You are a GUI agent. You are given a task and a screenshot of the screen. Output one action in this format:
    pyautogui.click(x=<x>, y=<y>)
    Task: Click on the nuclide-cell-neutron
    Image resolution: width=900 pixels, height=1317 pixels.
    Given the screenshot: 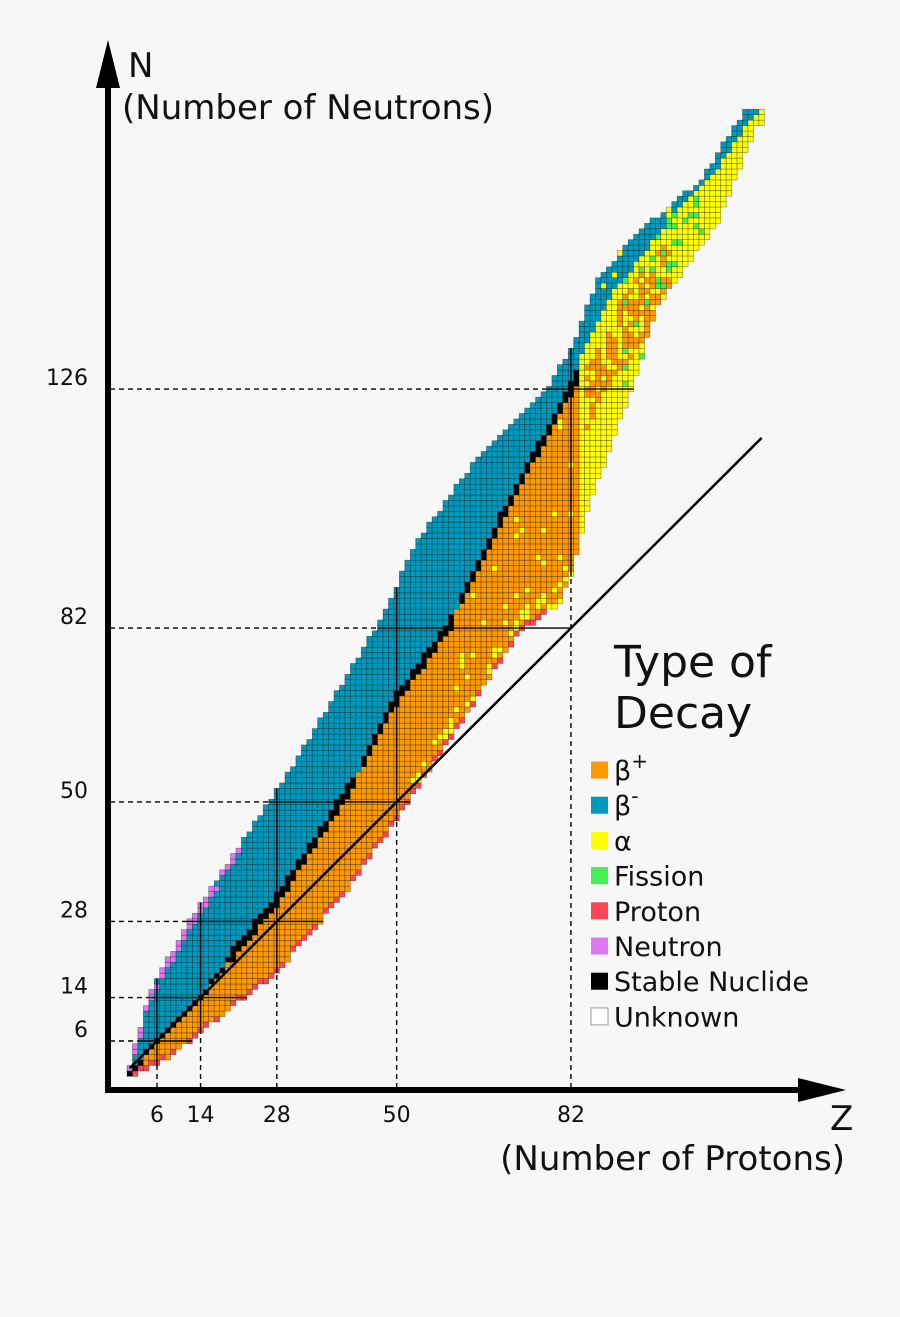 What is the action you would take?
    pyautogui.click(x=151, y=992)
    